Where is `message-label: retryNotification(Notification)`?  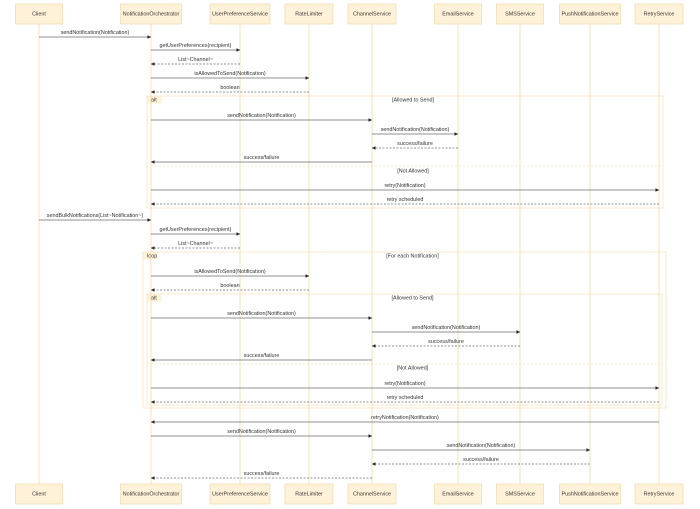
message-label: retryNotification(Notification) is located at coordinates (405, 418).